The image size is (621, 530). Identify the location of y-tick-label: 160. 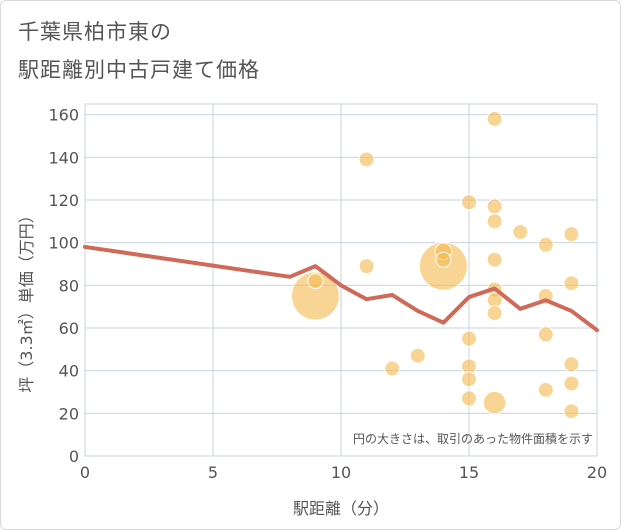
(63, 115).